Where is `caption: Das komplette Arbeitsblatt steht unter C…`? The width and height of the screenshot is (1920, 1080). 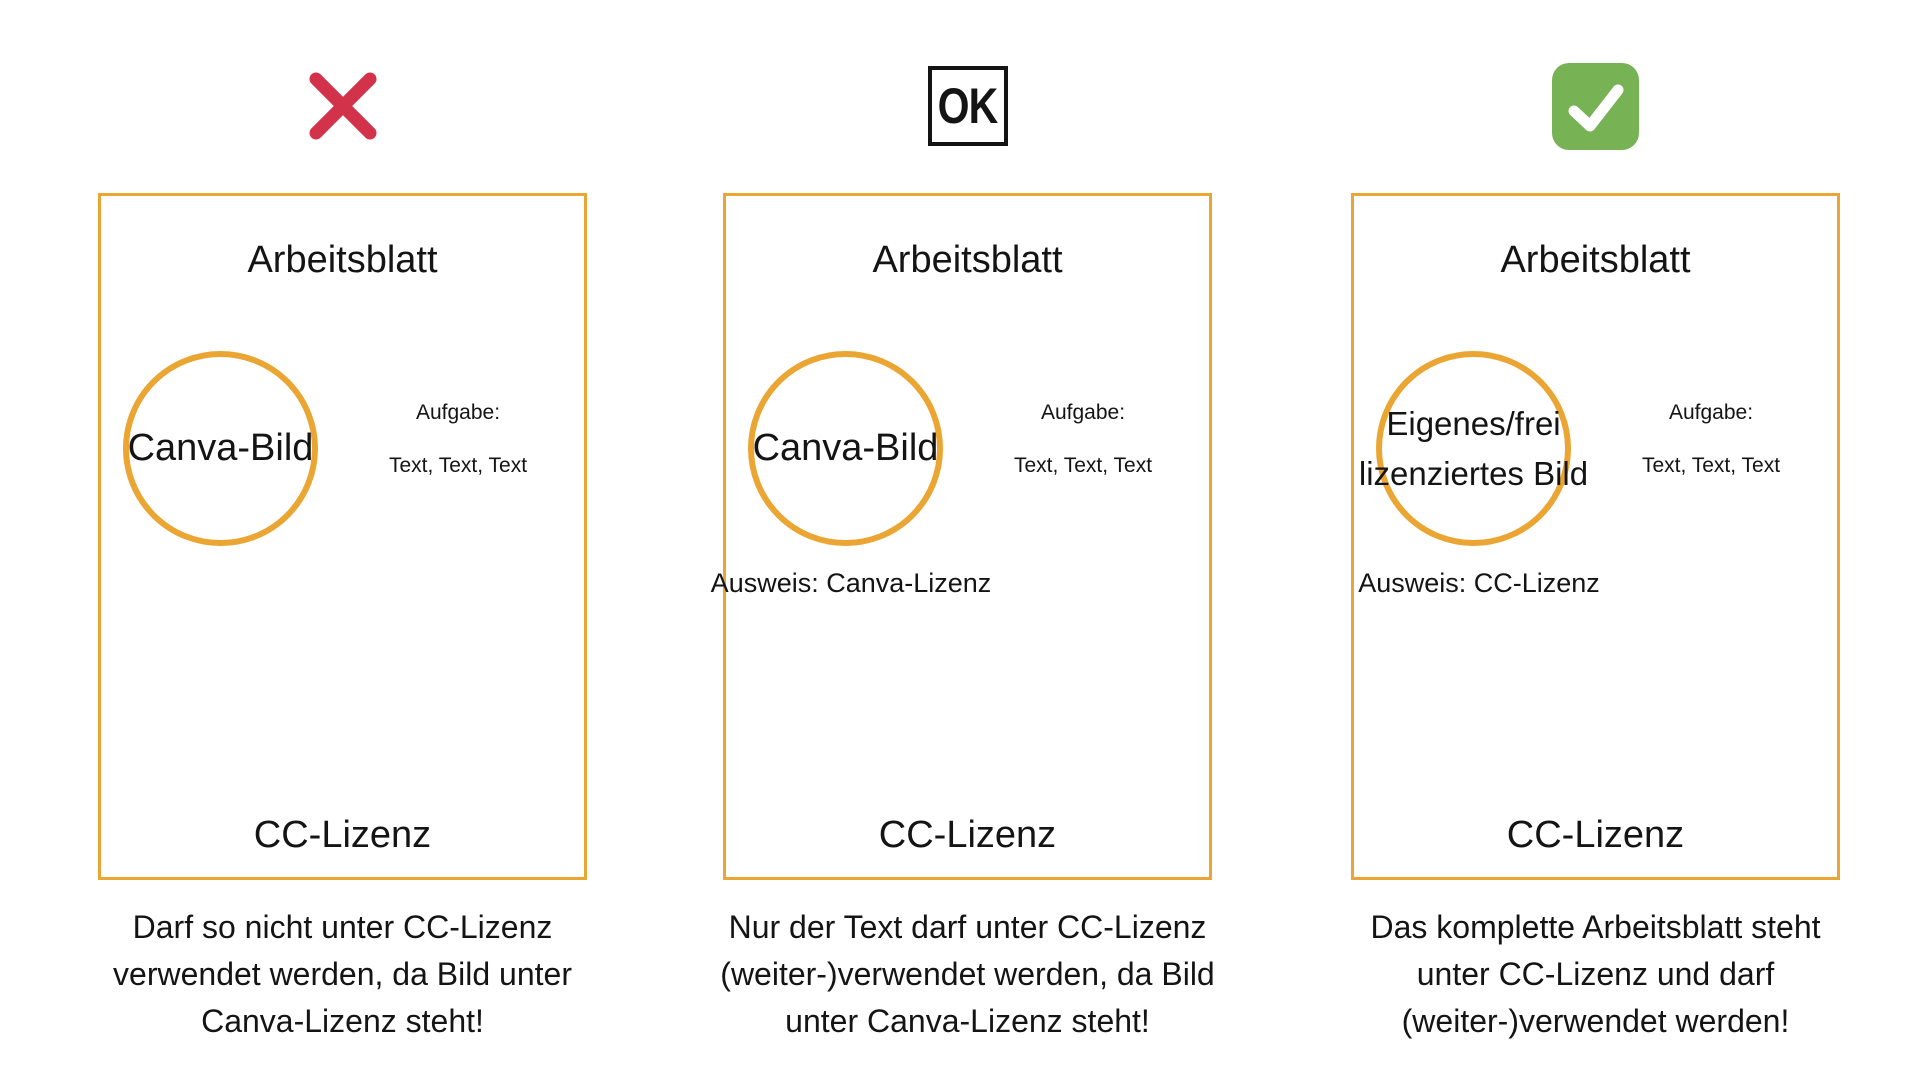 caption: Das komplette Arbeitsblatt steht unter C… is located at coordinates (1595, 974).